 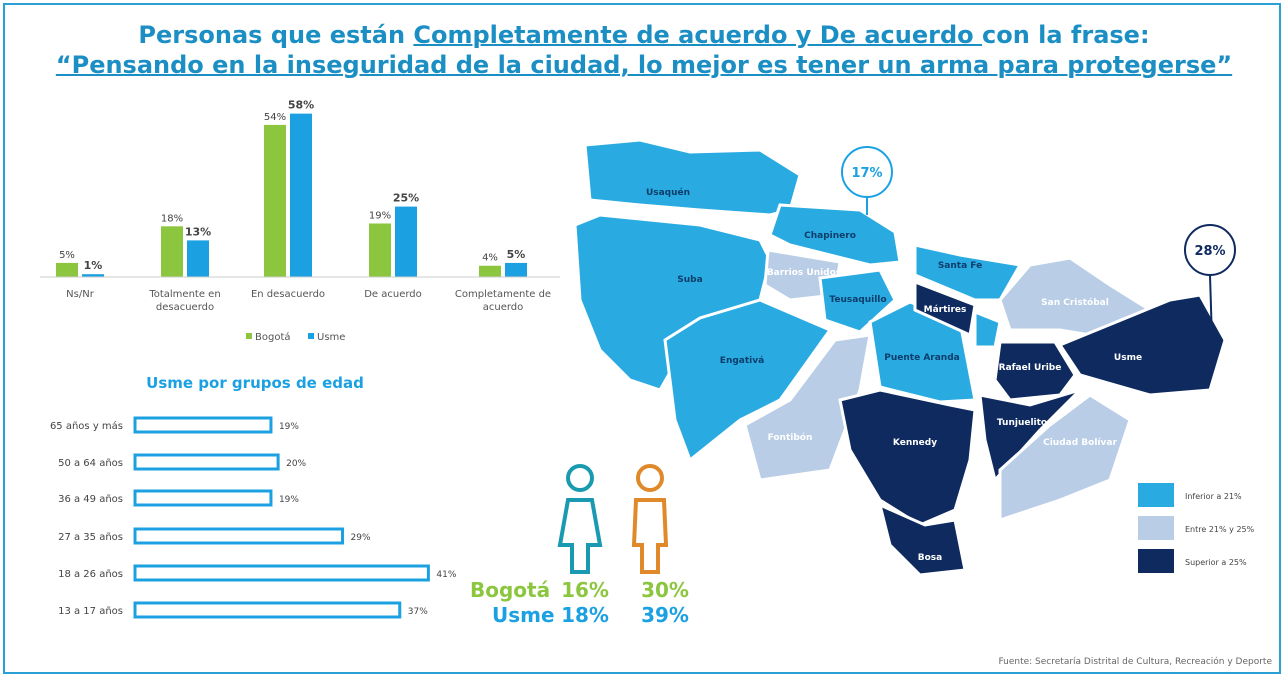 What do you see at coordinates (523, 615) in the screenshot?
I see `gender-name: Usme` at bounding box center [523, 615].